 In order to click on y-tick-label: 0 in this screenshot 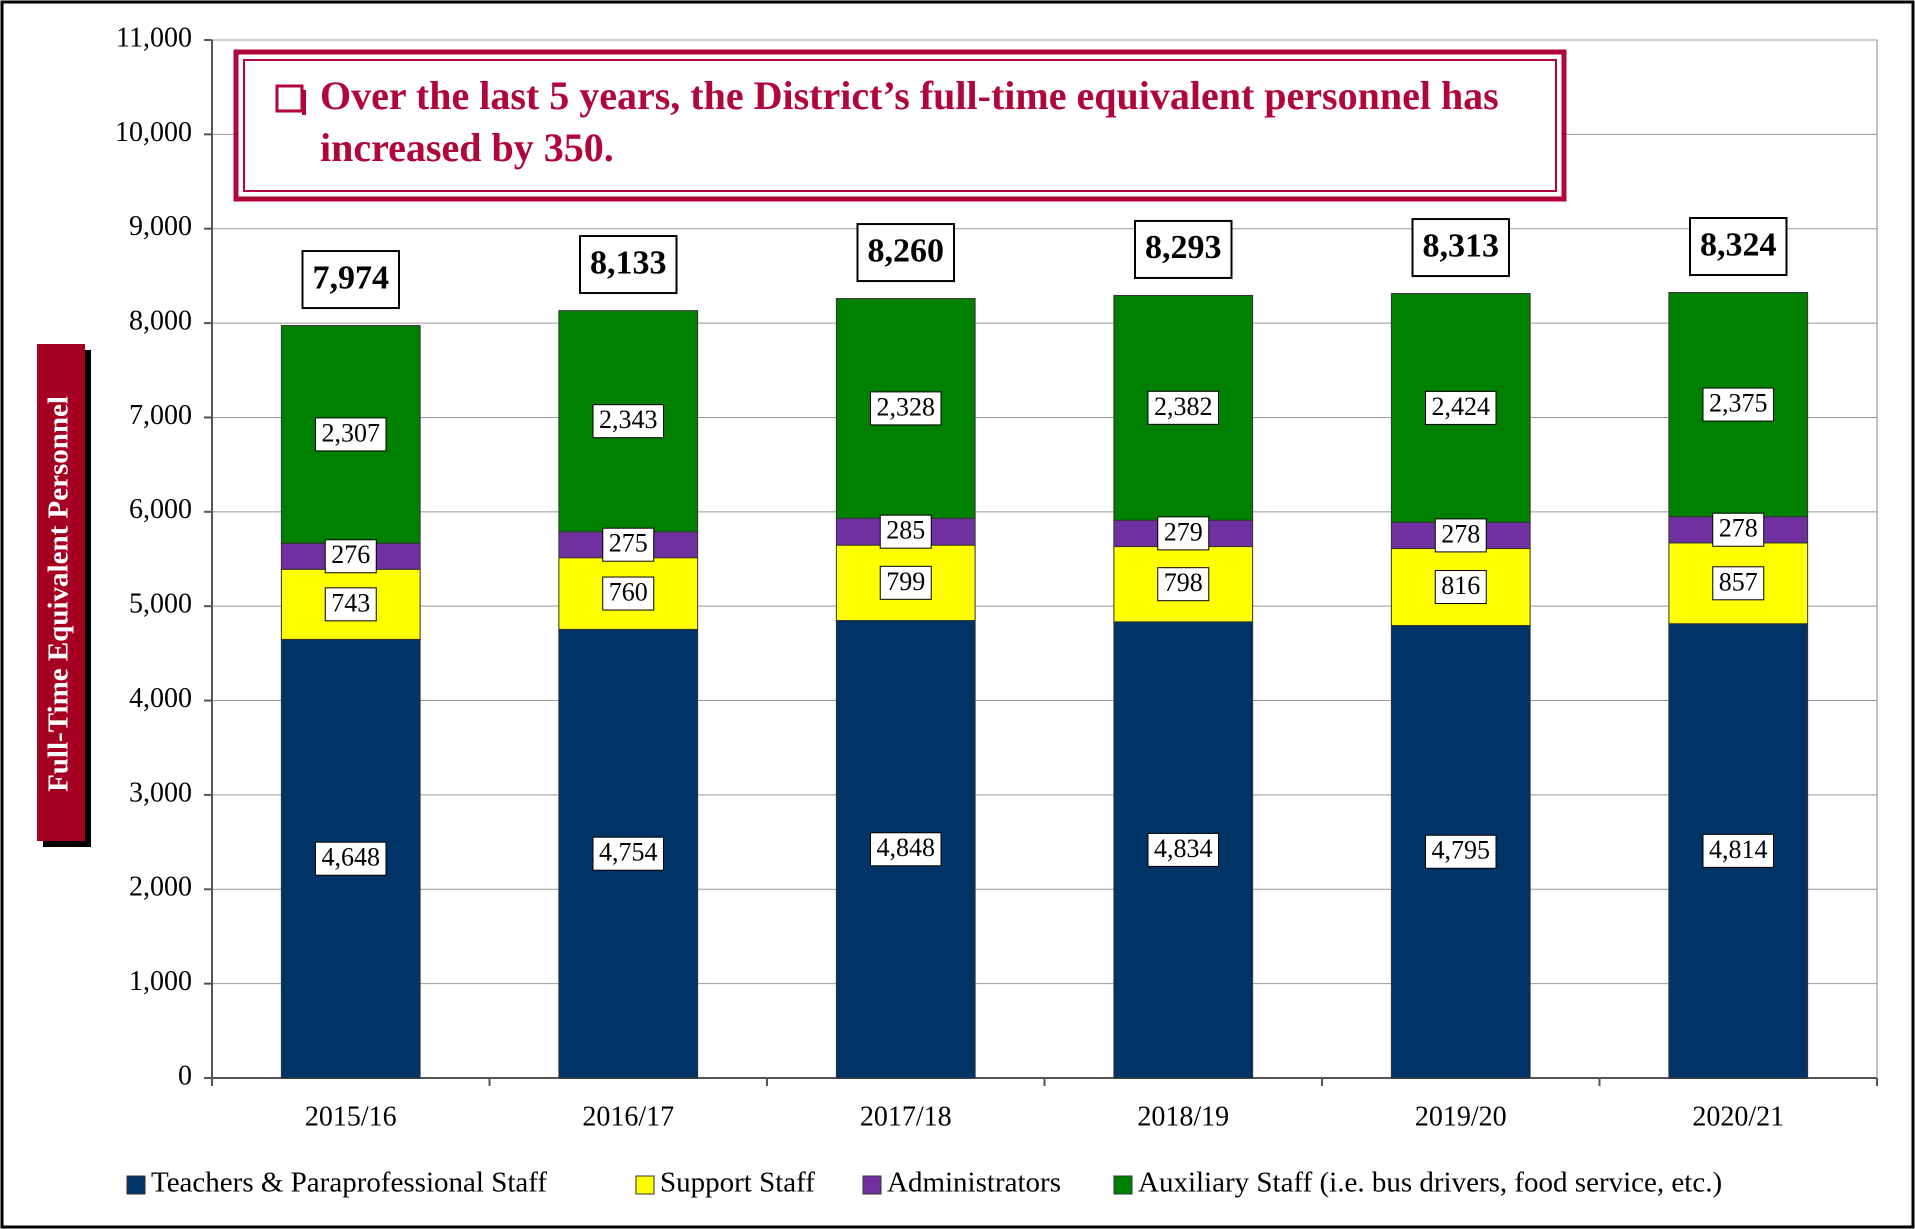, I will do `click(185, 1075)`.